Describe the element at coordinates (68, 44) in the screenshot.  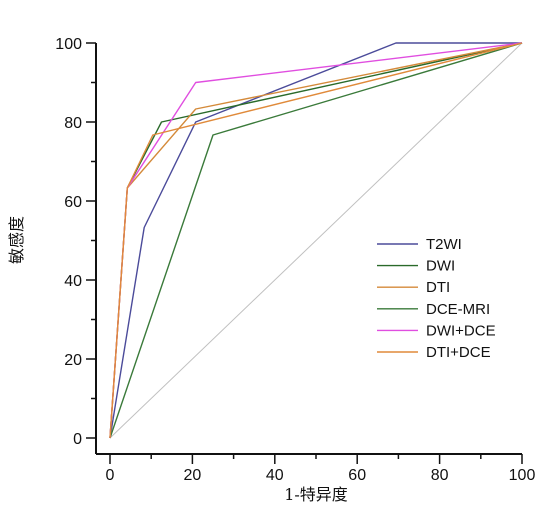
I see `y-tick-label: 100` at that location.